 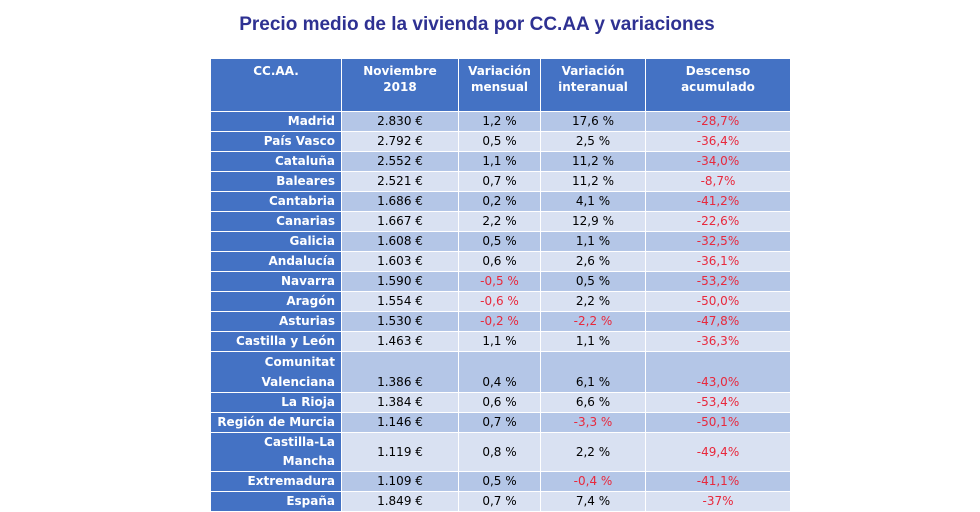 I want to click on value-cell: -22,6%, so click(x=718, y=221).